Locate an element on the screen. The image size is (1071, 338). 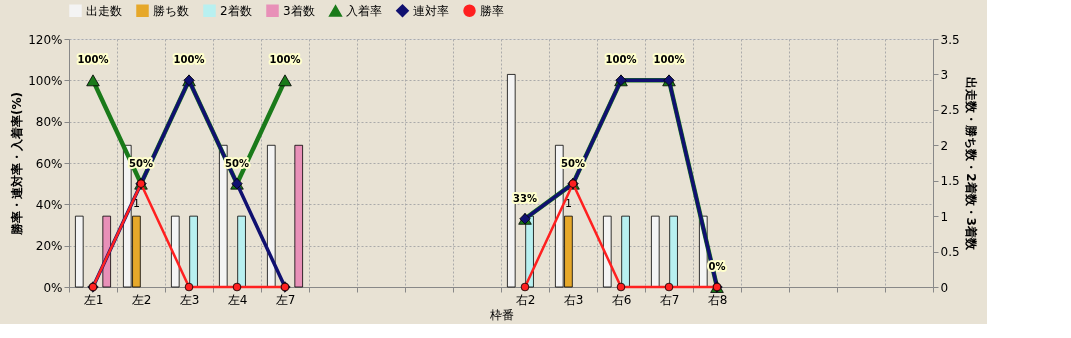
legend-label: 3着数 is located at coordinates (299, 10).